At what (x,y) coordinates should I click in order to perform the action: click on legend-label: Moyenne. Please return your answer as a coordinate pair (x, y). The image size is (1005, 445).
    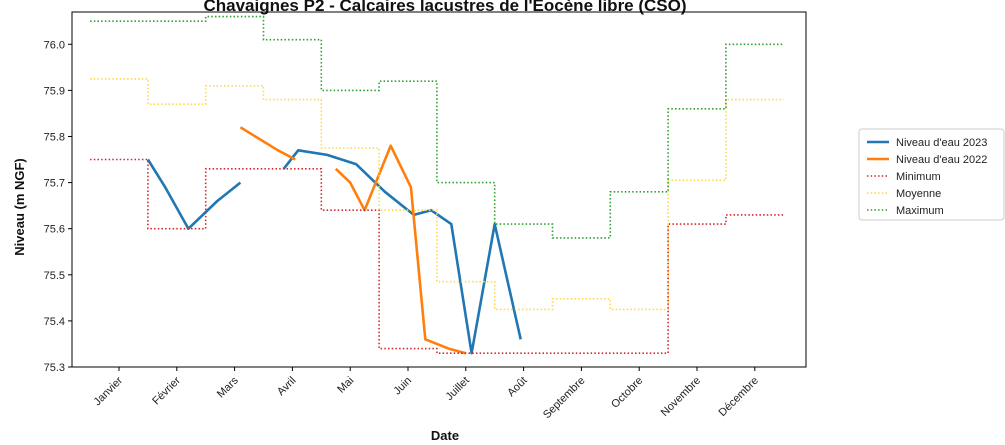
    Looking at the image, I should click on (918, 194).